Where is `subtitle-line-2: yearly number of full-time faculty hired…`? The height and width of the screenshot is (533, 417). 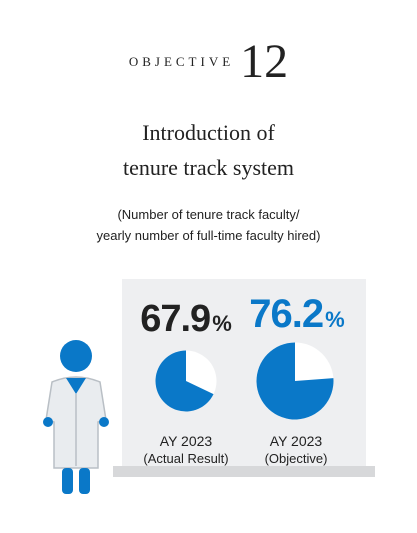
subtitle-line-2: yearly number of full-time faculty hired… is located at coordinates (208, 235).